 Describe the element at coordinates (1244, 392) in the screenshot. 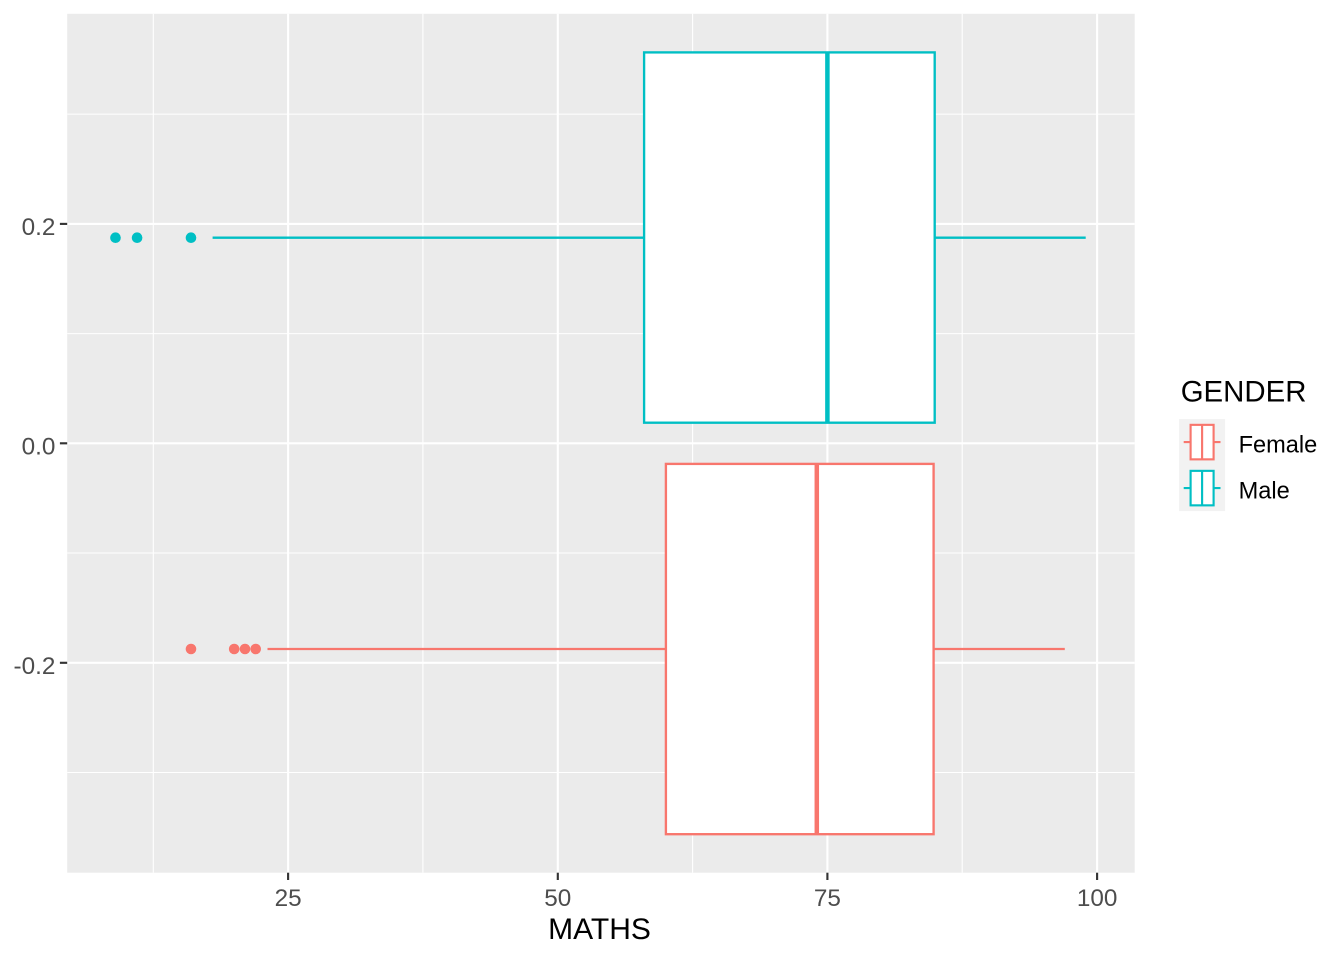

I see `svg-text: GENDER` at that location.